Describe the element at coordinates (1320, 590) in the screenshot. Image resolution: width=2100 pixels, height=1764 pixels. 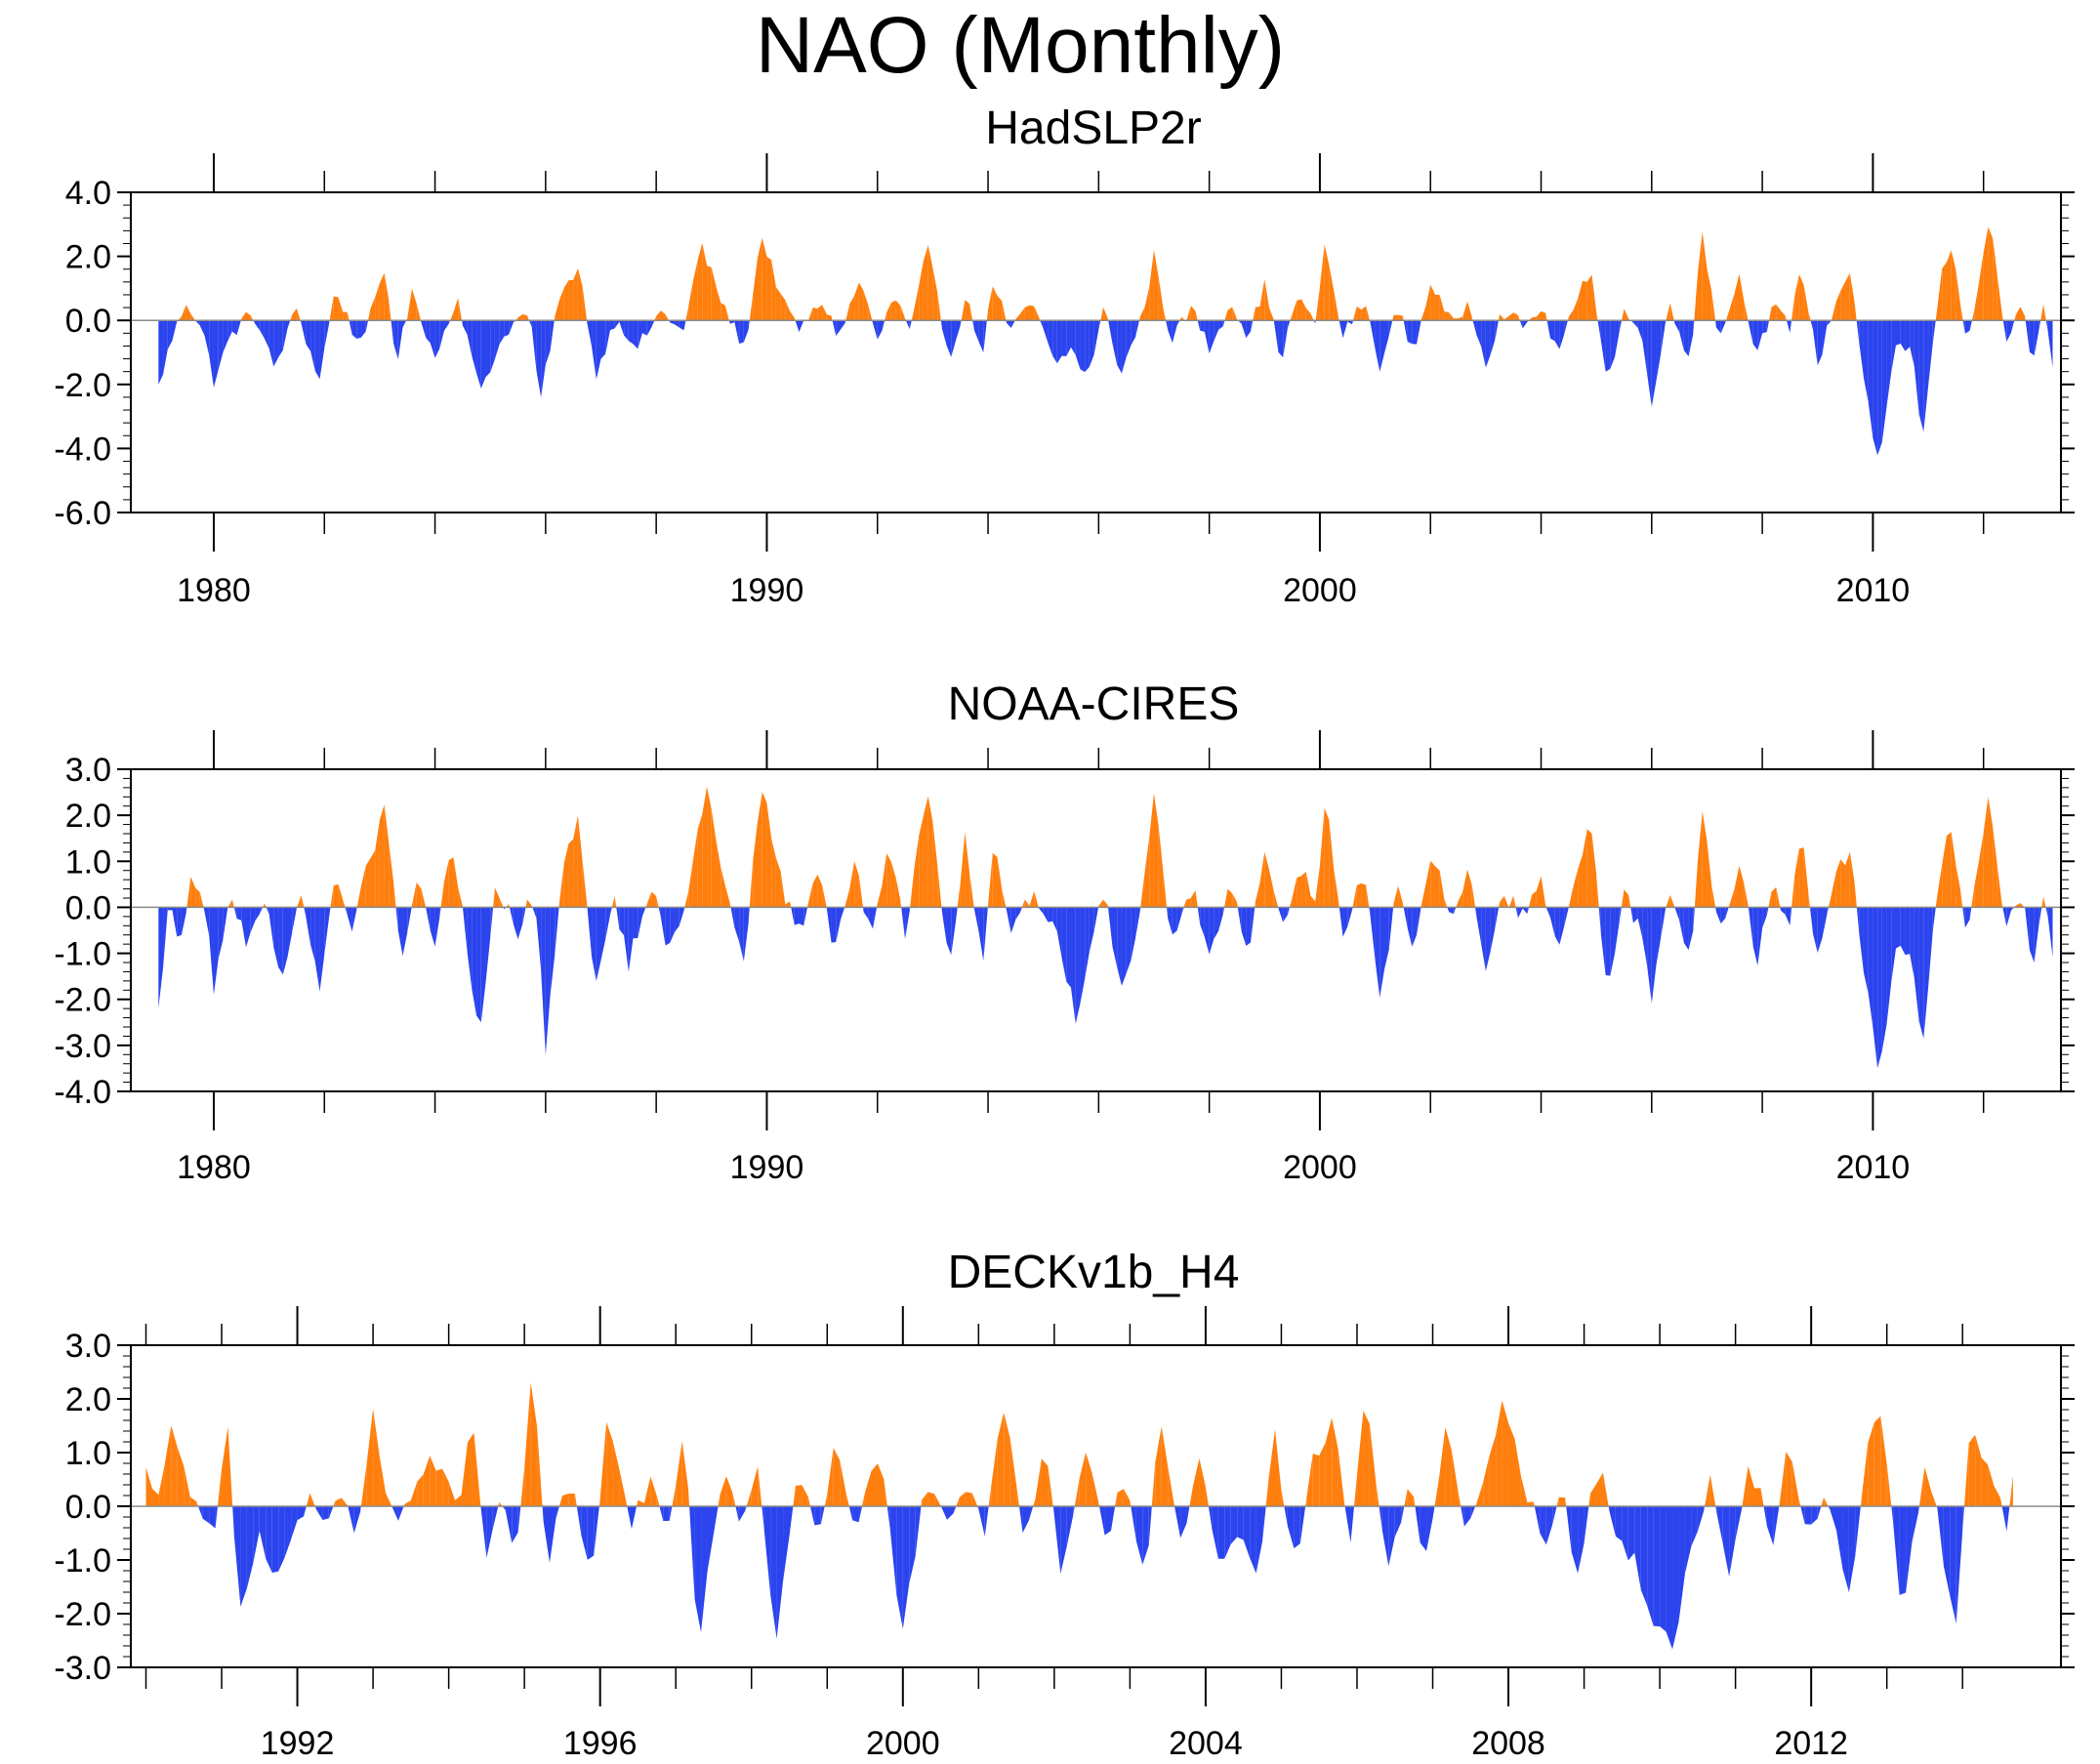
I see `x-tick-label: 2000` at that location.